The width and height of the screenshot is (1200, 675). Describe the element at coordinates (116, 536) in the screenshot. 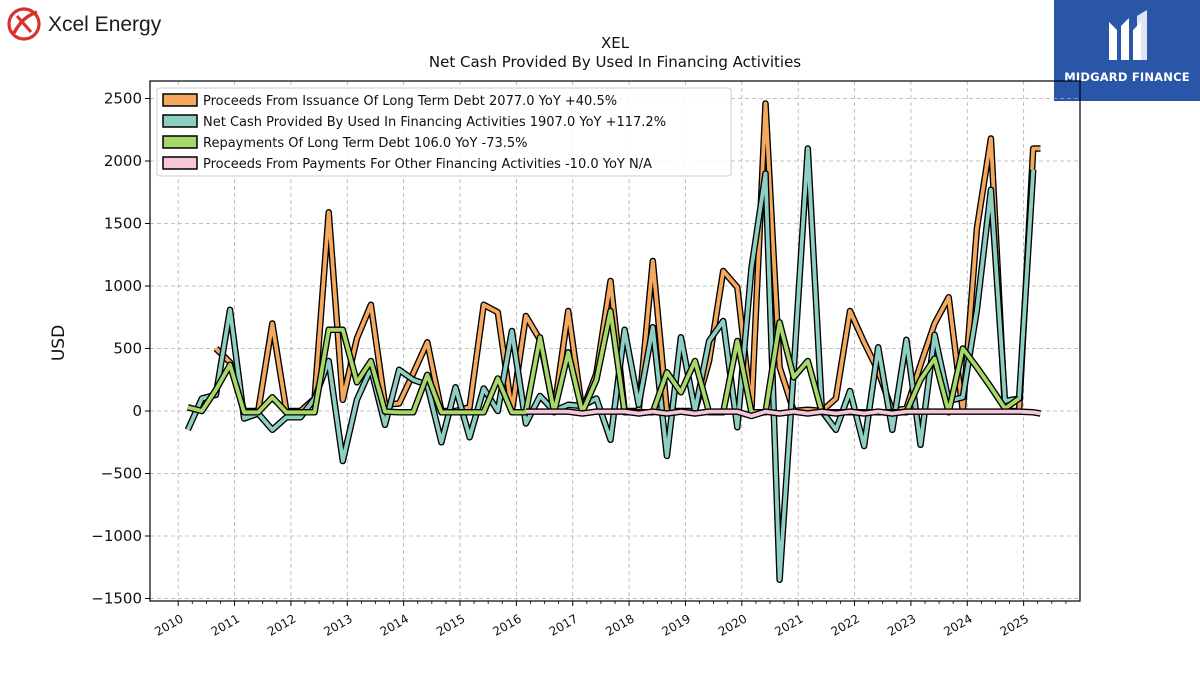

I see `y-tick-label: −1000` at that location.